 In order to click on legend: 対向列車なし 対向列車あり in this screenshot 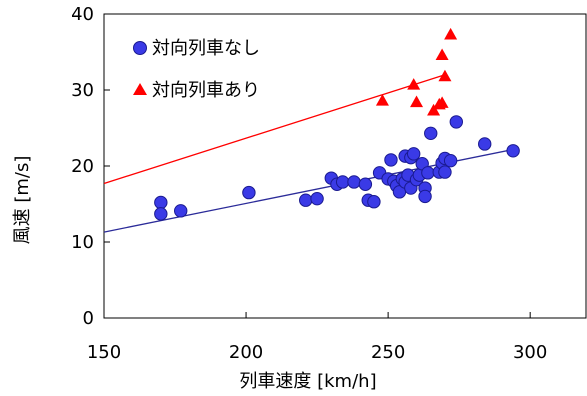, I will do `click(210, 69)`.